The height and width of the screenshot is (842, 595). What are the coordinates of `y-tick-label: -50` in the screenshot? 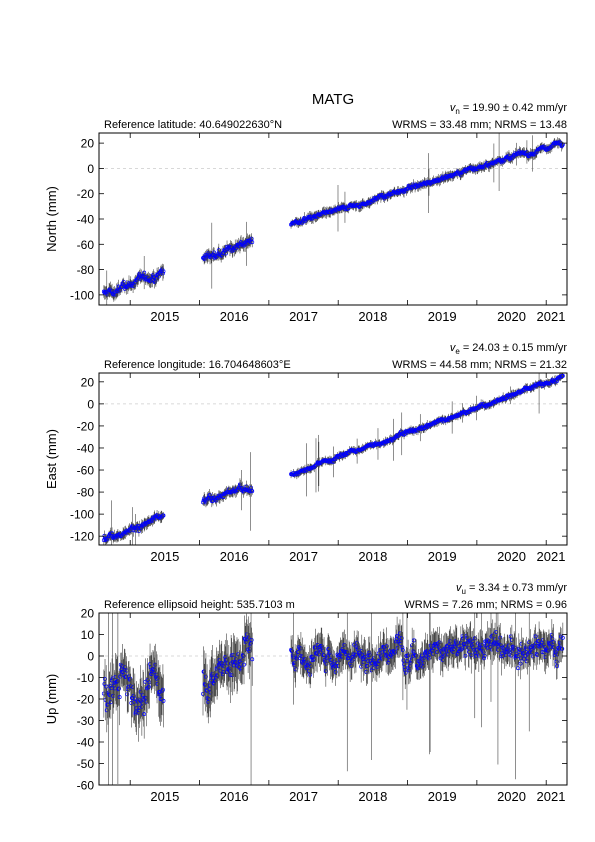 It's located at (86, 764).